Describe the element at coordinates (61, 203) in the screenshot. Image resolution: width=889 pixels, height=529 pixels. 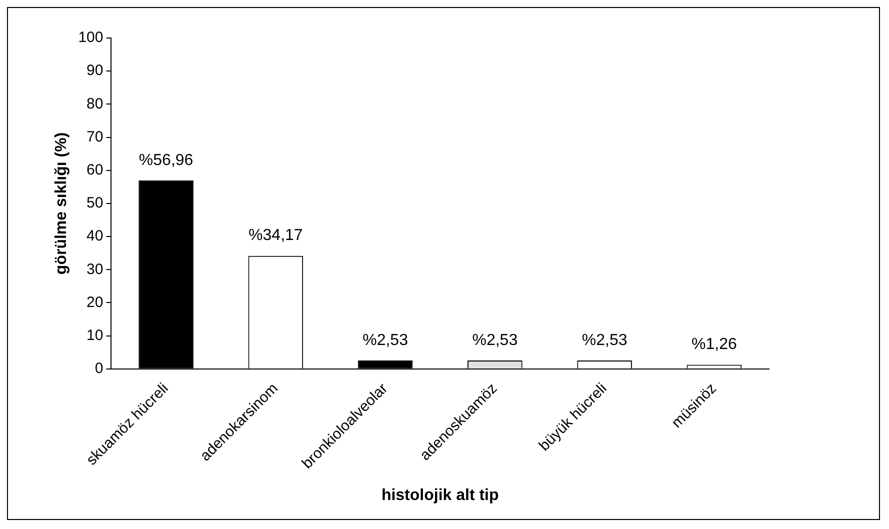
I see `y-axis-title: görülme sıklığı (%)` at that location.